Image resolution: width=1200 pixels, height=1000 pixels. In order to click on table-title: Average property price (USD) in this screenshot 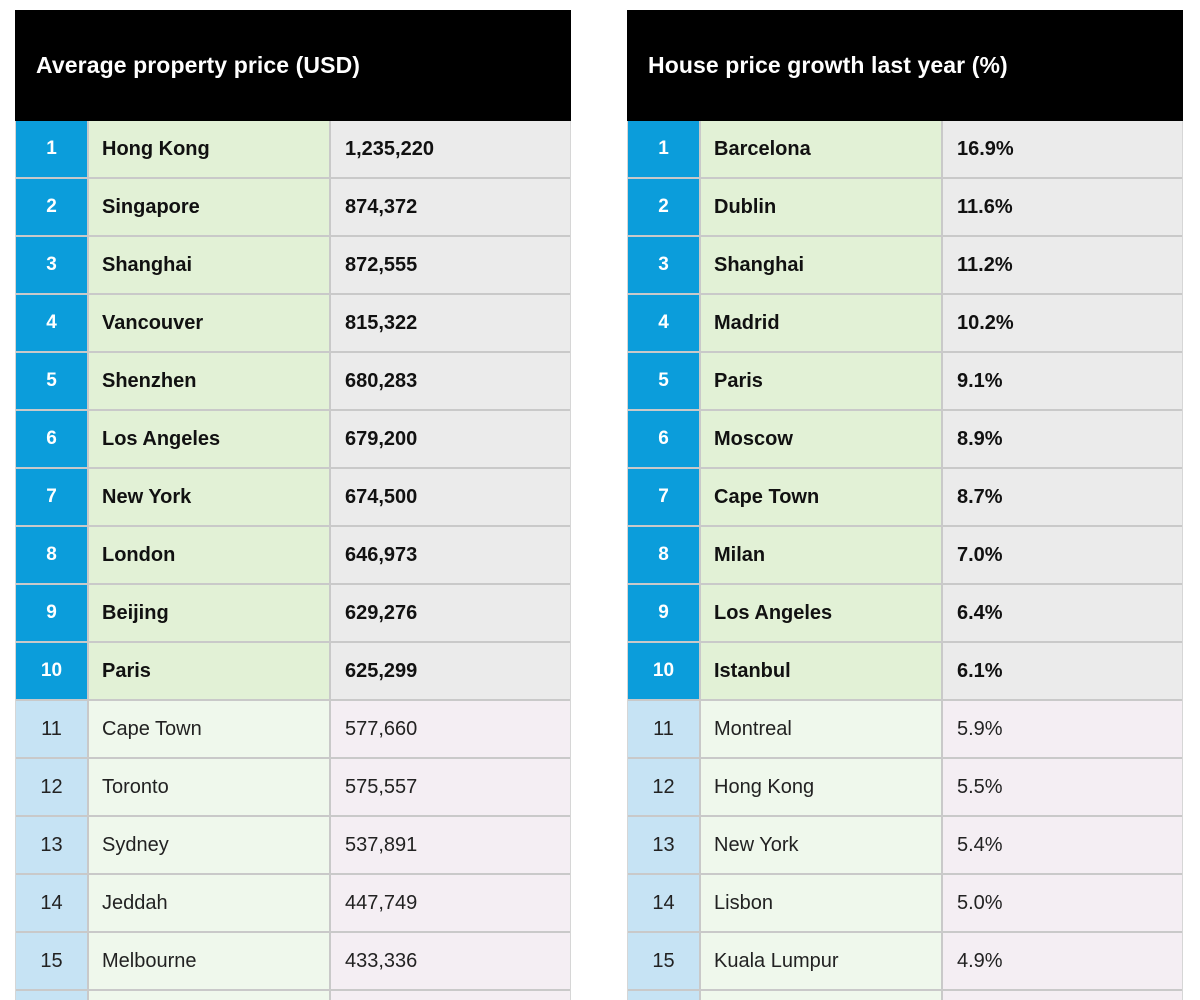, I will do `click(293, 65)`.